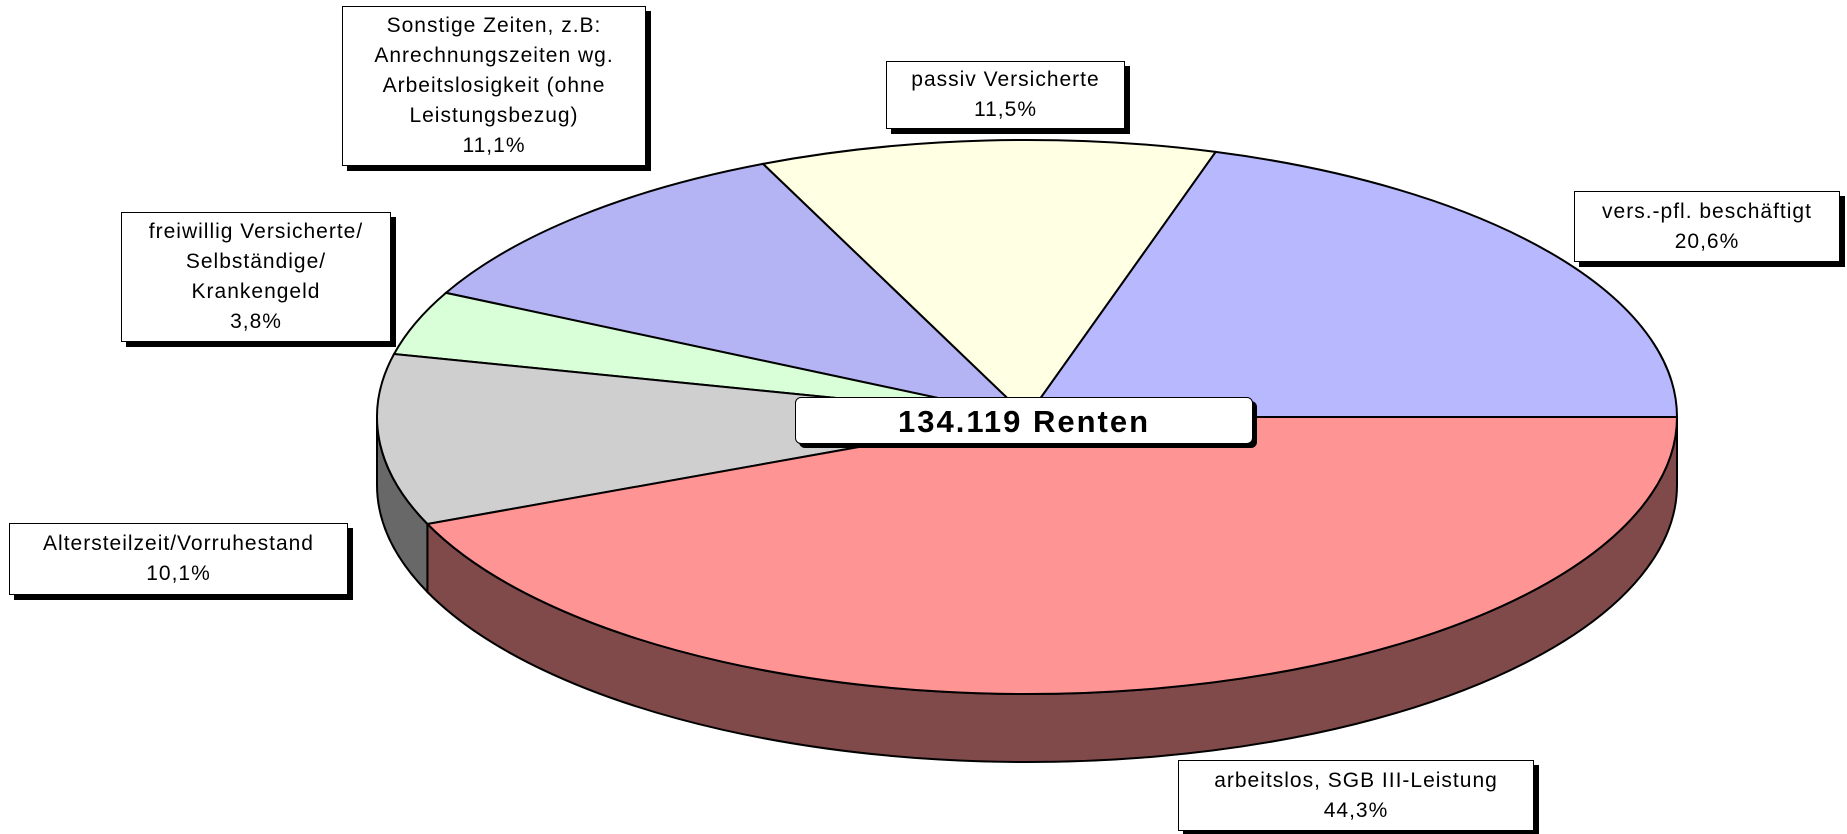 The image size is (1847, 834). I want to click on label-name: arbeitslos, SGB III-Leistung, so click(1356, 780).